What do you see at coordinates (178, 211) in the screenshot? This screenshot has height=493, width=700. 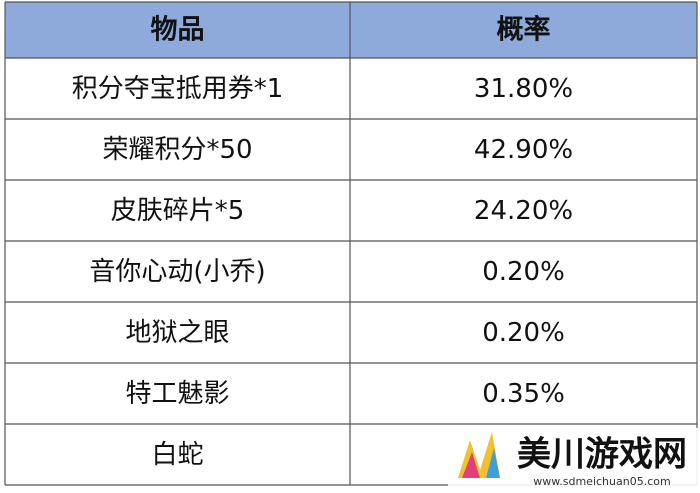 I see `item-cell: 皮肤碎片*5` at bounding box center [178, 211].